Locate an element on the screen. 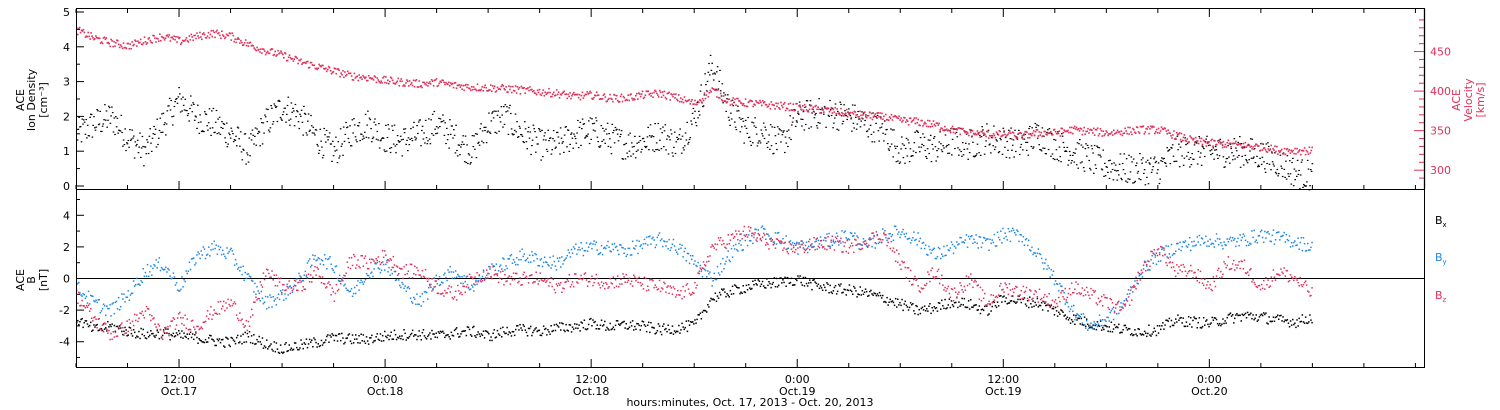 The image size is (1500, 410). density-y-tick-label: 5 is located at coordinates (66, 12).